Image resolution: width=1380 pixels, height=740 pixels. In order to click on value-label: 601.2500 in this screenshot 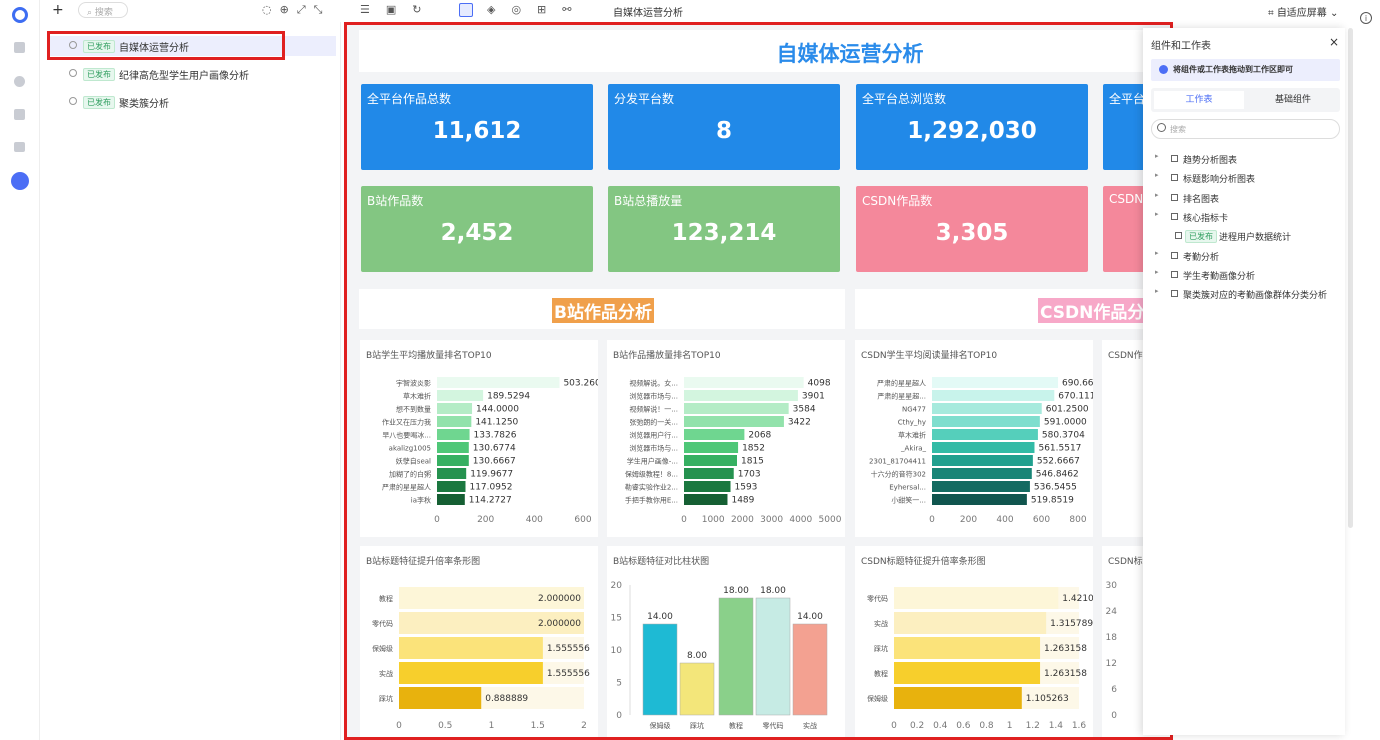, I will do `click(1067, 410)`.